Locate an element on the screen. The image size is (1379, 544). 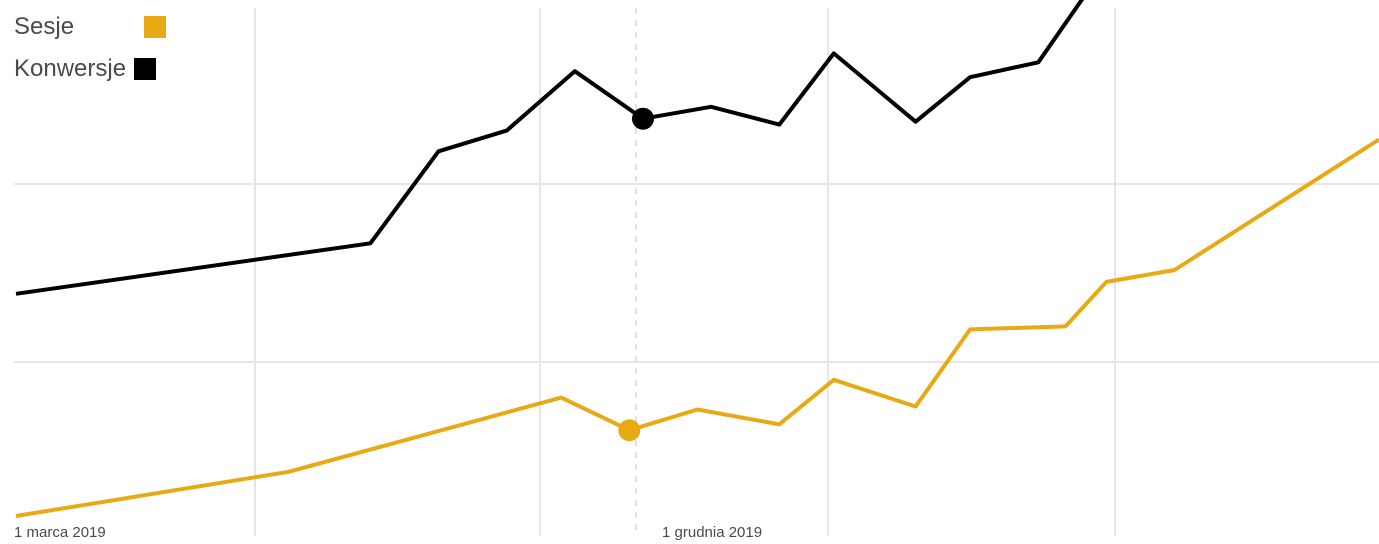
x-tick-label: 1 marca 2019 is located at coordinates (60, 532).